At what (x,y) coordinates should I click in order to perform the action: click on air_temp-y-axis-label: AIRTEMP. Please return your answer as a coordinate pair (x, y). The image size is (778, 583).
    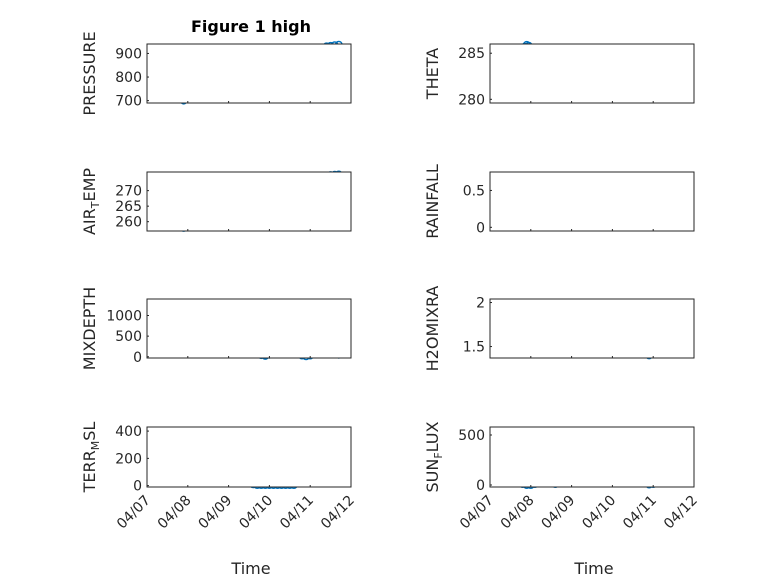
    Looking at the image, I should click on (91, 201).